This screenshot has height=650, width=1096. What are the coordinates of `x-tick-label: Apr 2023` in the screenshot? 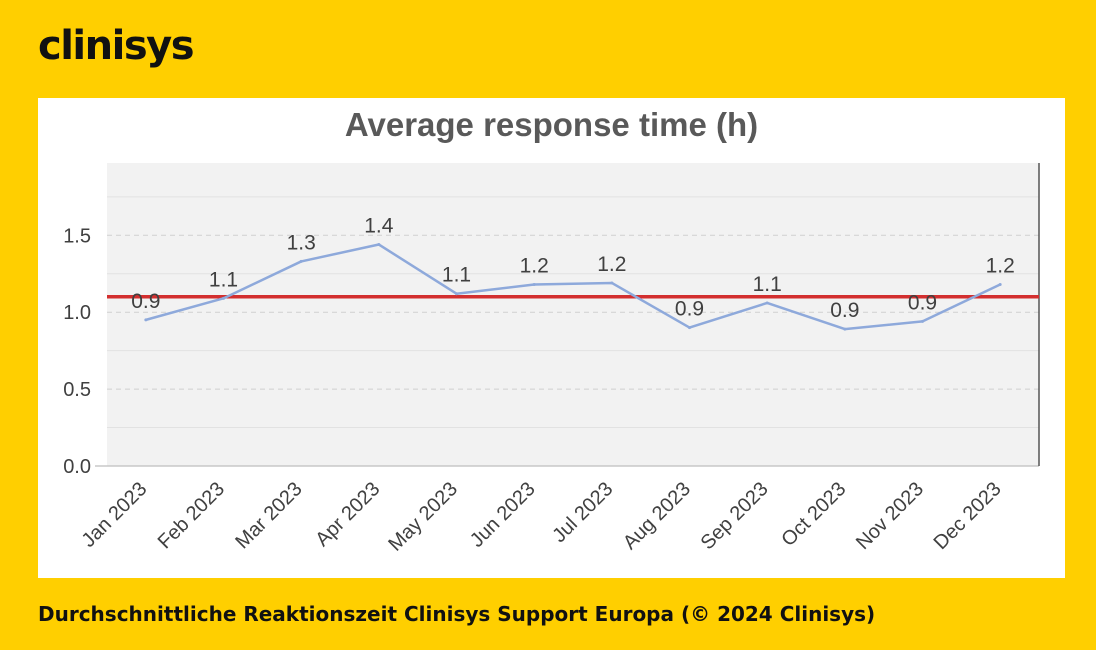 It's located at (347, 514).